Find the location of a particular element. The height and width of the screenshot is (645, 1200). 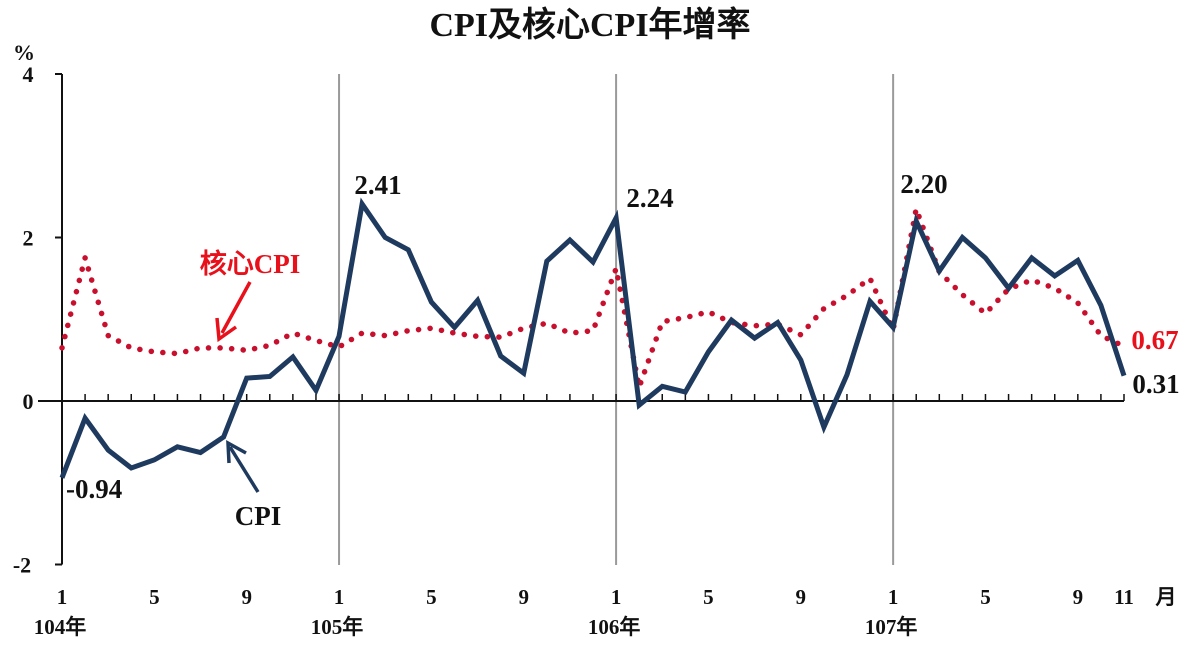

cpi-callout-label: CPI is located at coordinates (258, 516).